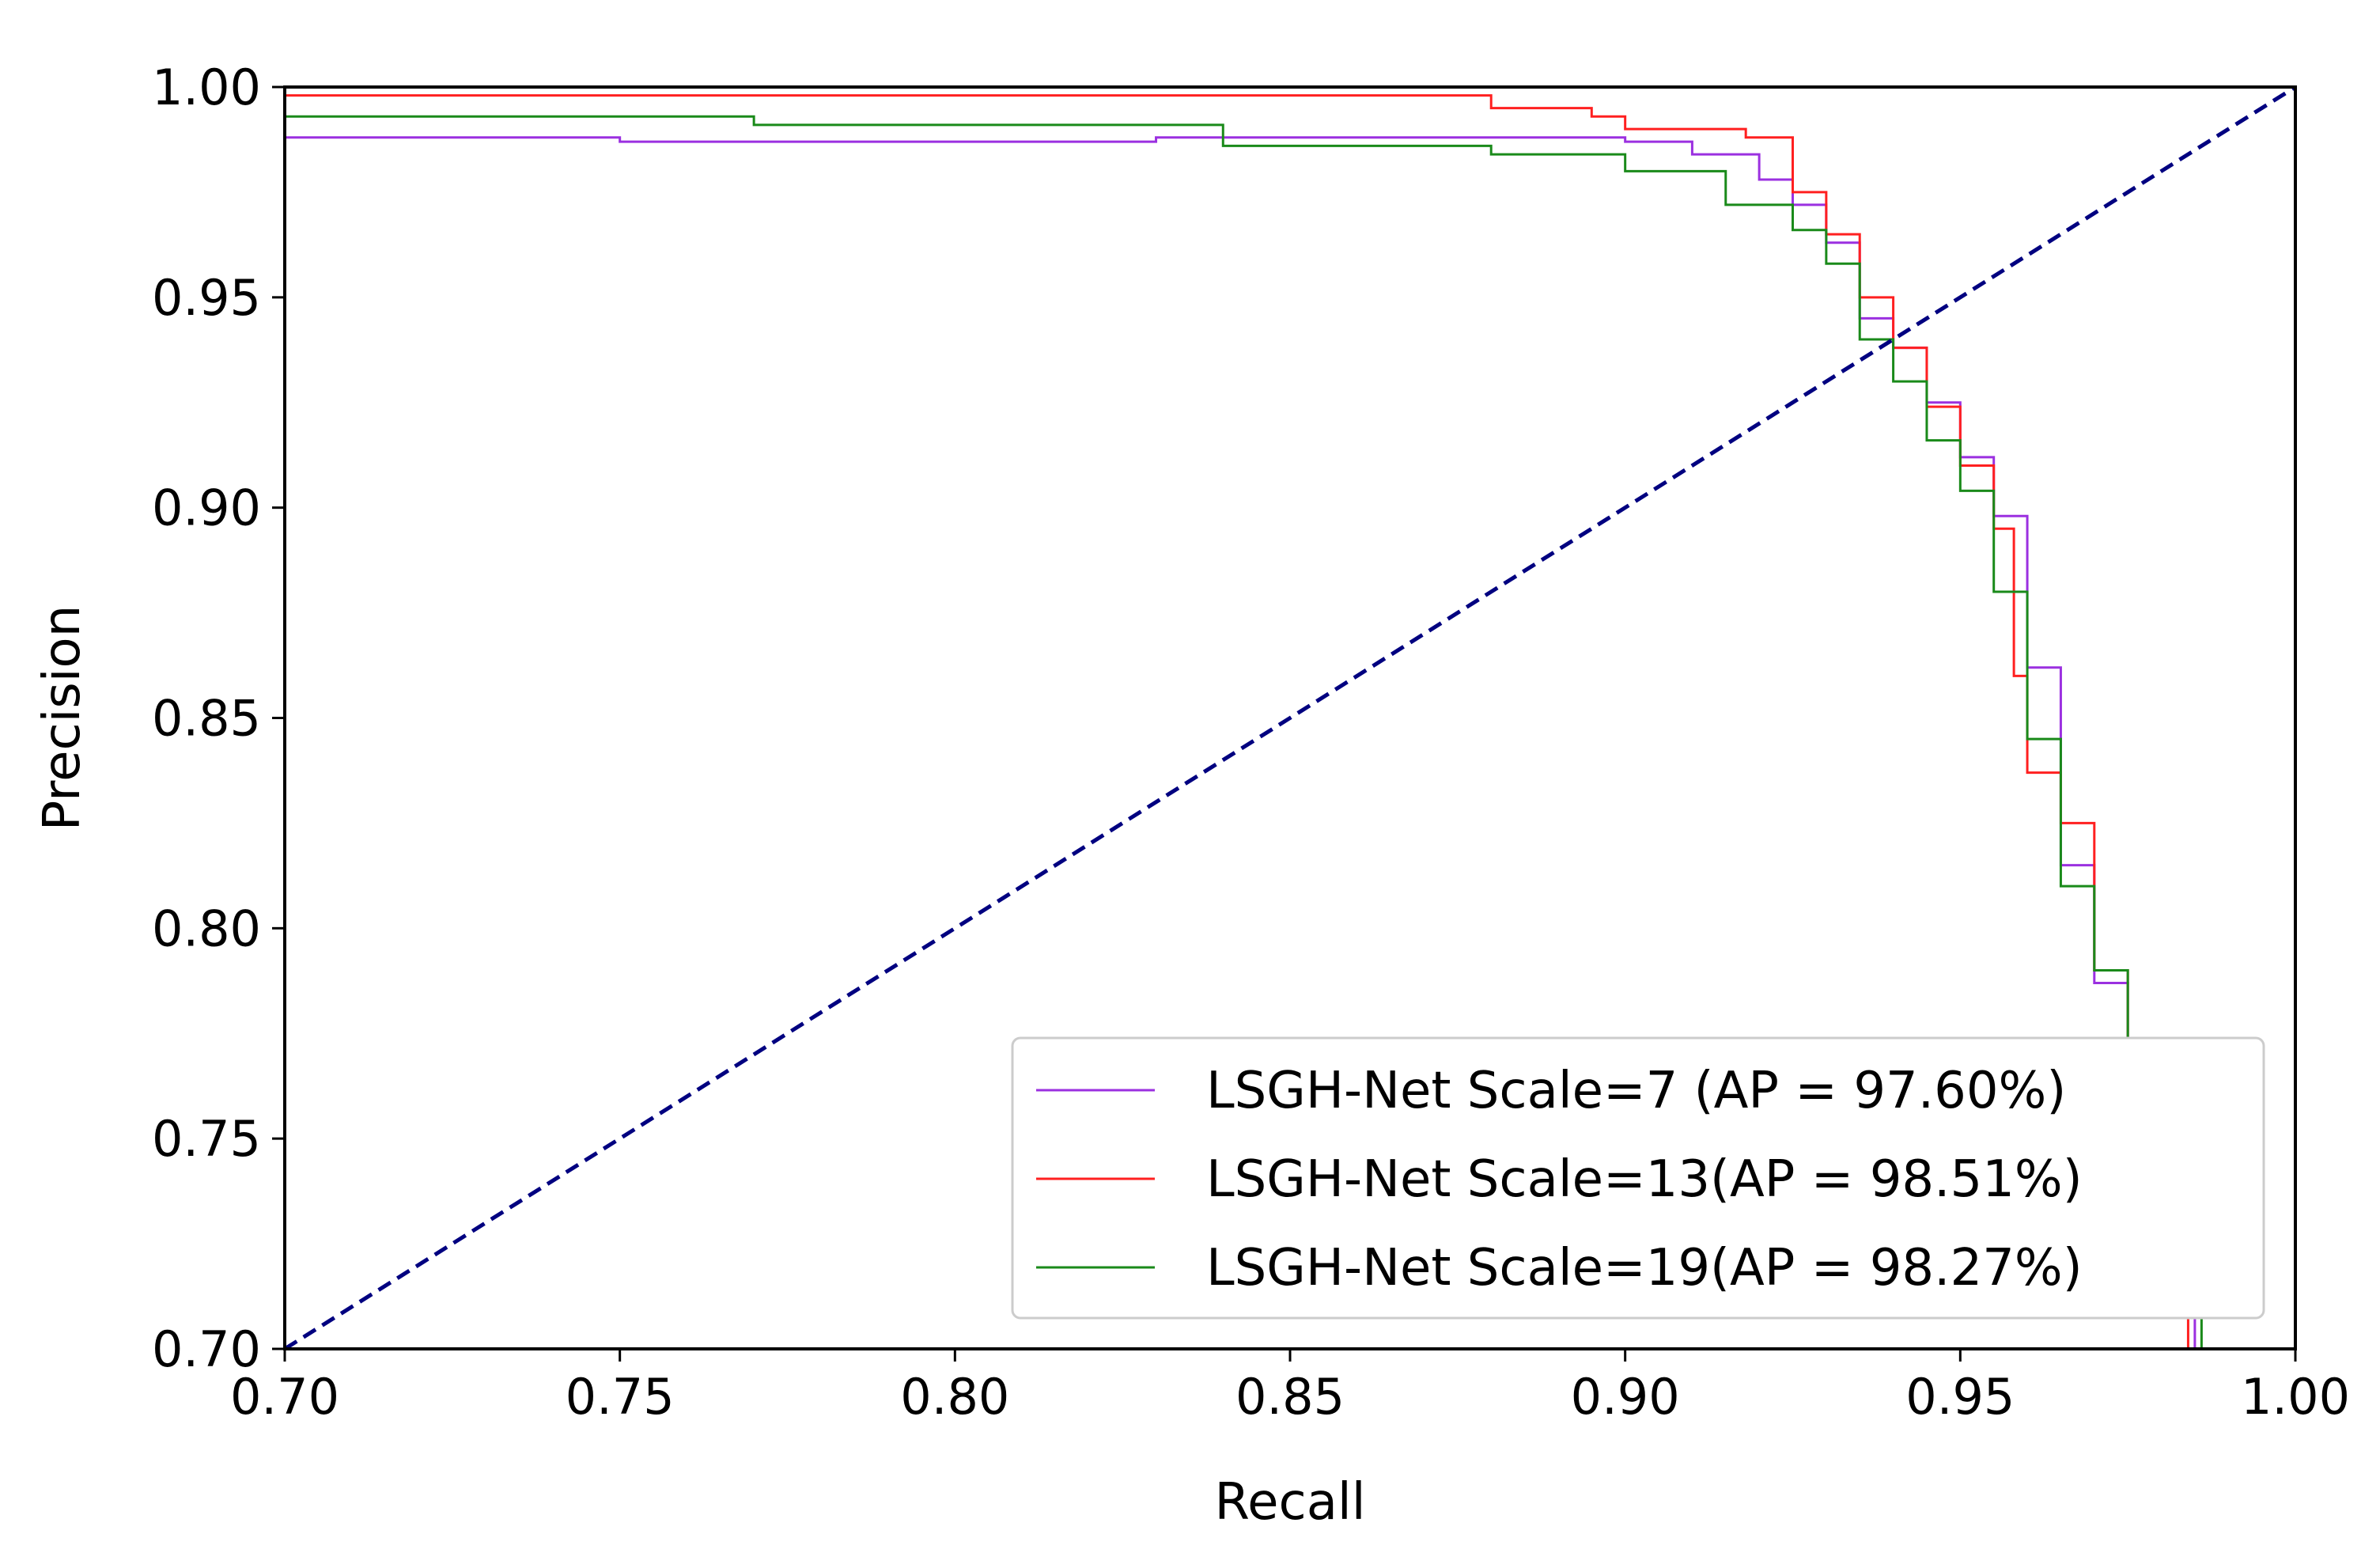 The image size is (2380, 1553). I want to click on x-tick-label: 0.75, so click(620, 1397).